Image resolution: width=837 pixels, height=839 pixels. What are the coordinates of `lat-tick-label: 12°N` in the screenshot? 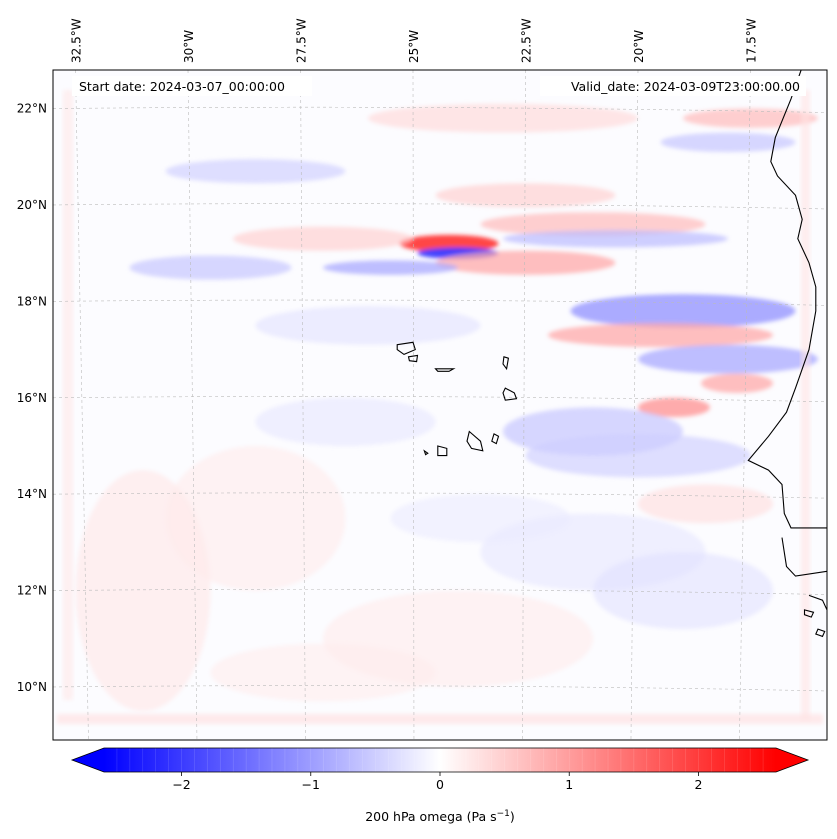 It's located at (32, 591).